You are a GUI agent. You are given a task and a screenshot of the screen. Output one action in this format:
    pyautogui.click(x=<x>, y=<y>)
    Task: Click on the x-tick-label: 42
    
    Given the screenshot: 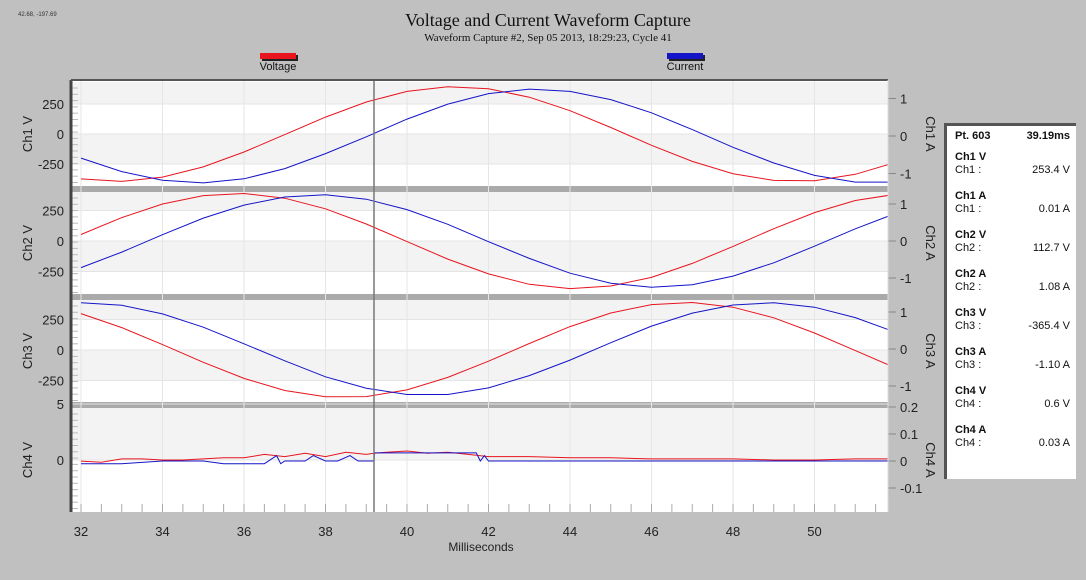 What is the action you would take?
    pyautogui.click(x=488, y=531)
    